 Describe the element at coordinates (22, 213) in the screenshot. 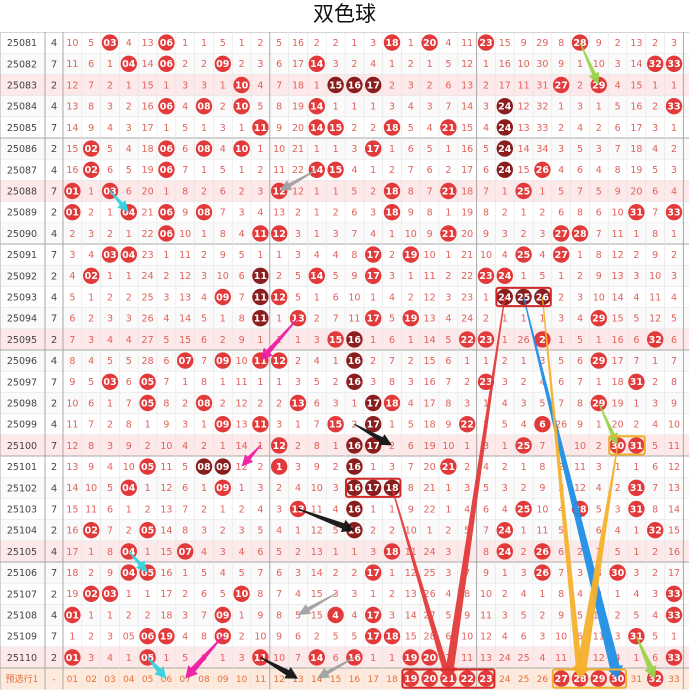

I see `issue-label: 25089` at that location.